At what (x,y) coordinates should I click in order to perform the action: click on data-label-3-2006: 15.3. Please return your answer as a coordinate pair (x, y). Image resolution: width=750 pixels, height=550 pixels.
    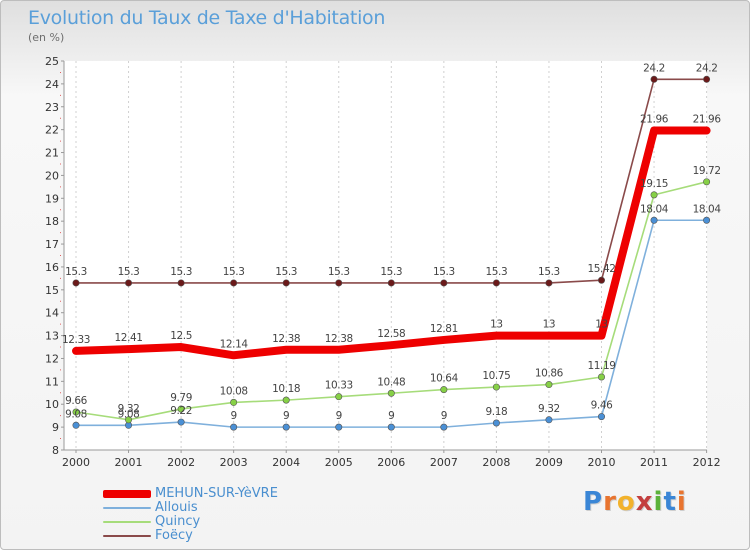
    Looking at the image, I should click on (391, 272).